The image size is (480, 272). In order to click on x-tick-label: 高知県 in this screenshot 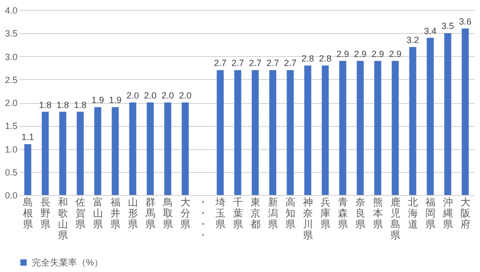, I will do `click(290, 213)`.